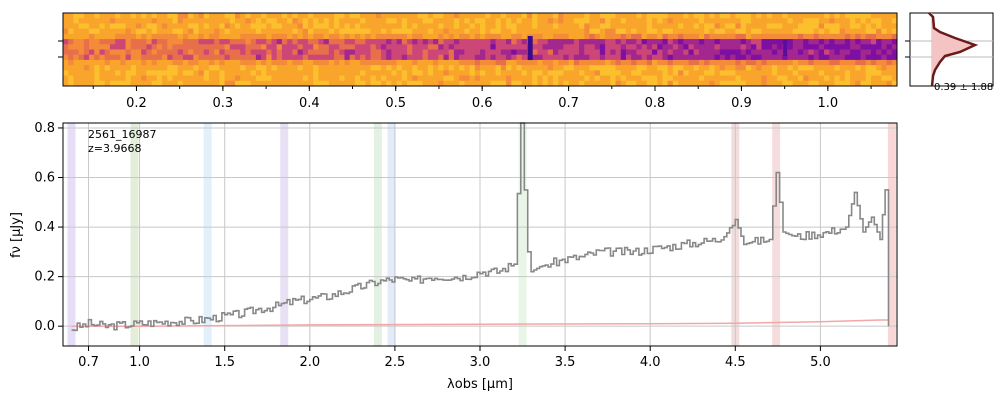 This screenshot has height=400, width=1000. I want to click on profile-line, so click(953, 49).